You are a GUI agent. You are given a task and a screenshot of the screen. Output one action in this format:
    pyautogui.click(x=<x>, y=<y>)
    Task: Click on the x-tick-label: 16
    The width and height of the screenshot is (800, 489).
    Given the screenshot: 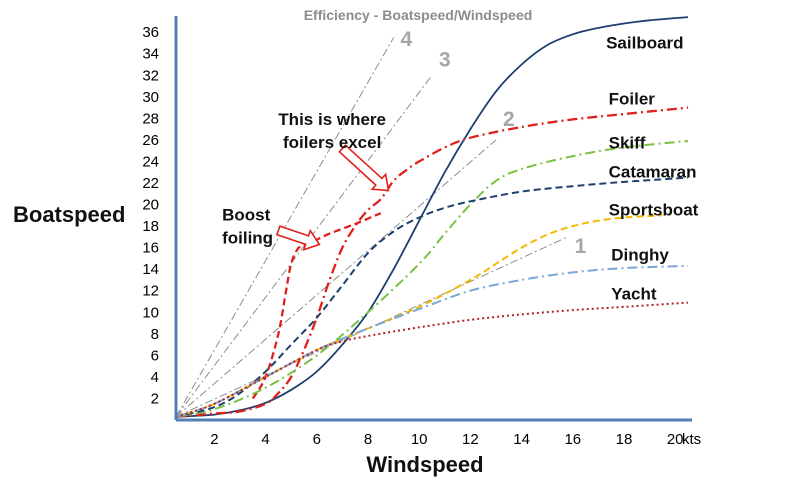 What is the action you would take?
    pyautogui.click(x=572, y=439)
    